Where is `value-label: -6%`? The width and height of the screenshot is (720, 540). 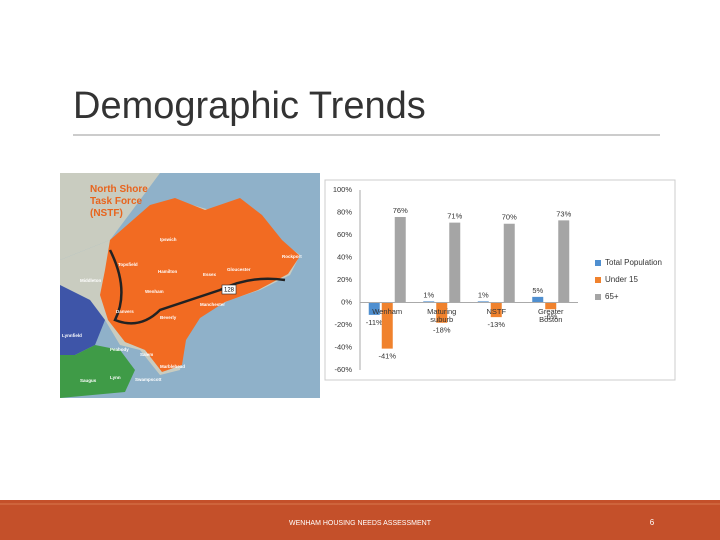 value-label: -6% is located at coordinates (551, 316).